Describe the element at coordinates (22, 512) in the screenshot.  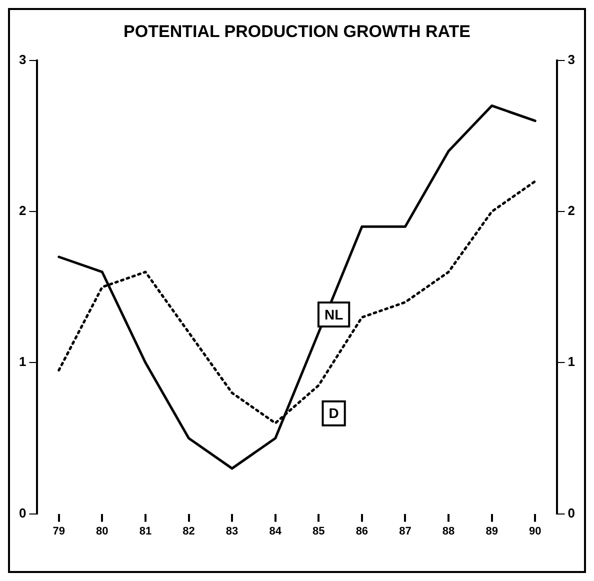
I see `y-tick-label: 0` at that location.